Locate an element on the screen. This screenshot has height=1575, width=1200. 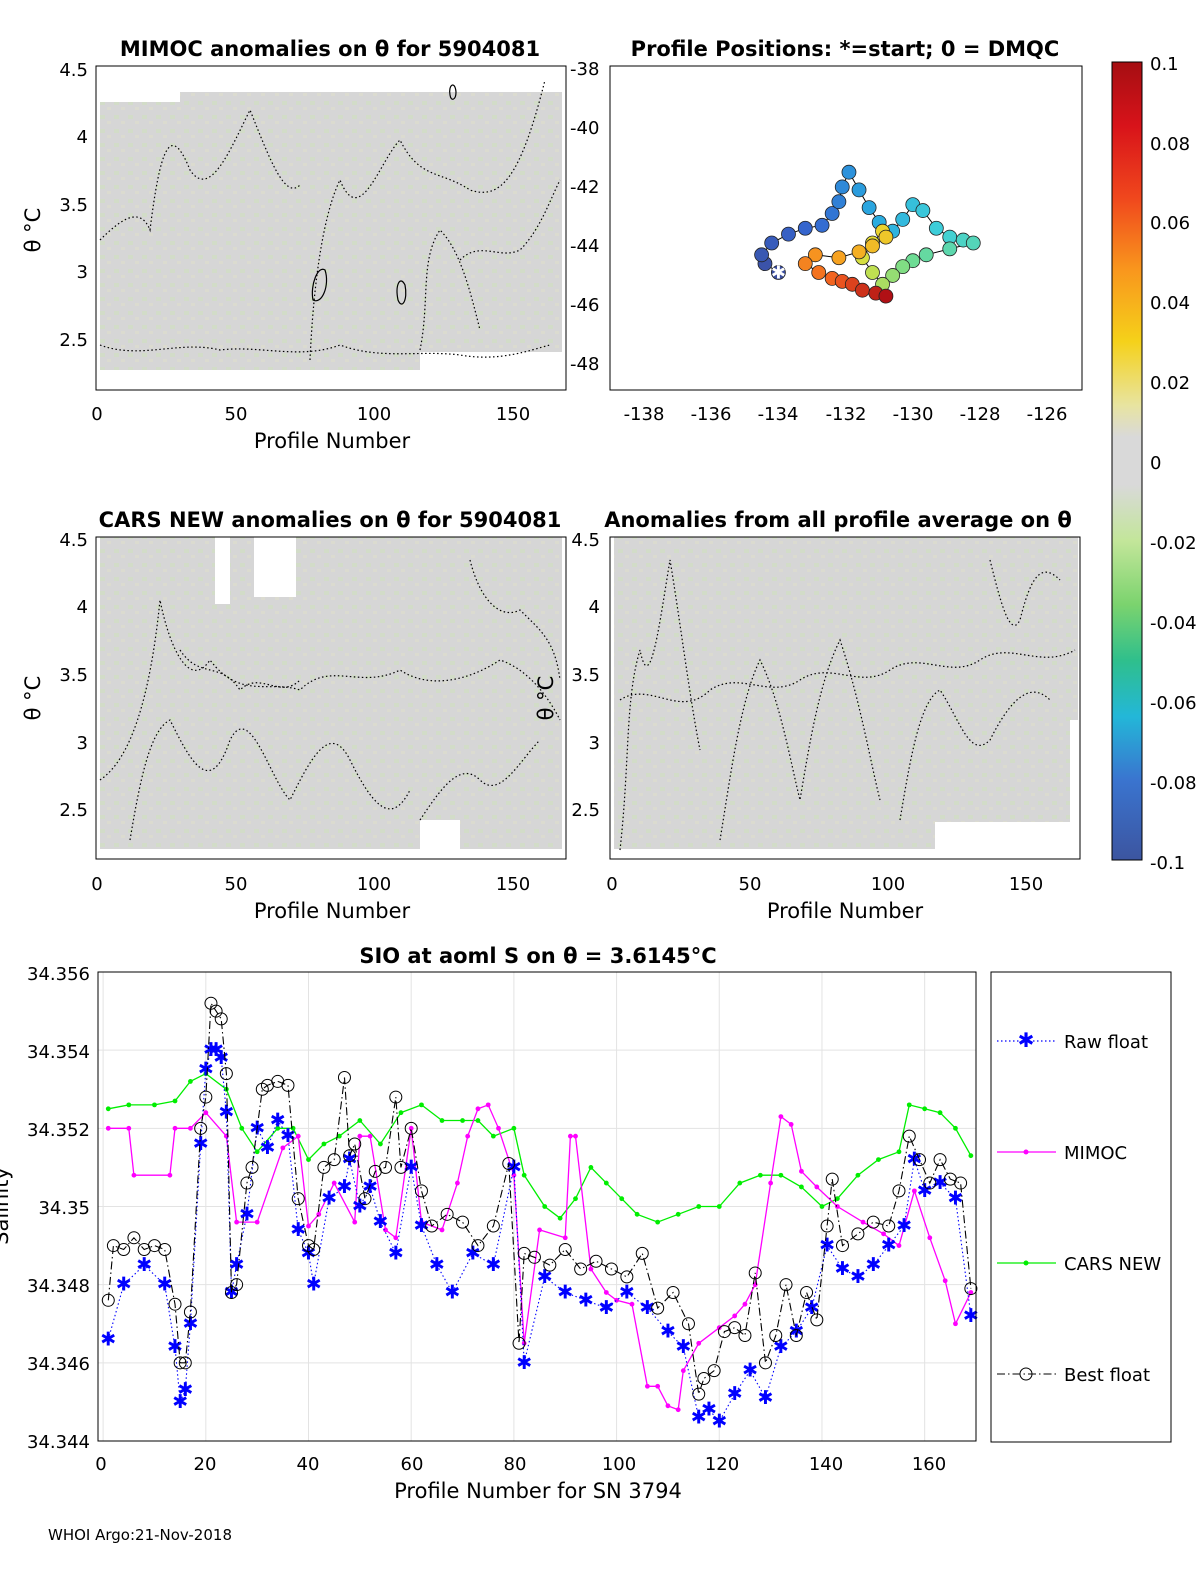
colorbar-tick: -0.08 is located at coordinates (1173, 783).